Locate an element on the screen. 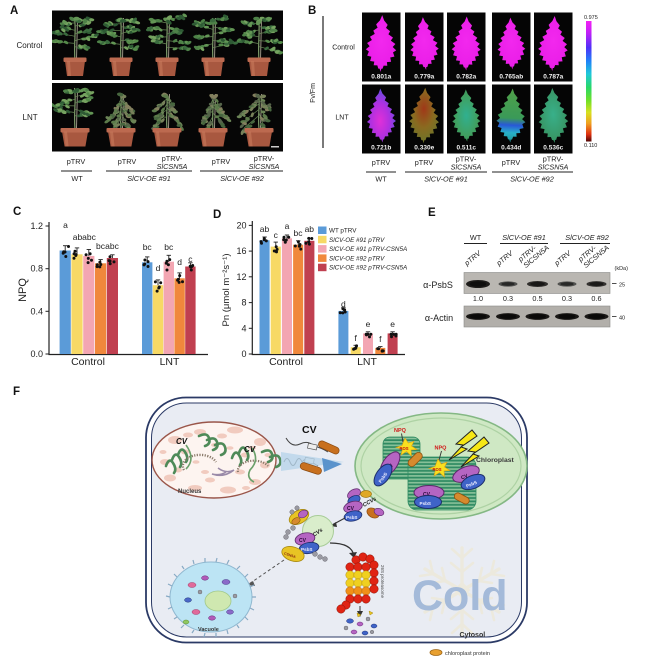  svg-text: Vacuole is located at coordinates (208, 630).